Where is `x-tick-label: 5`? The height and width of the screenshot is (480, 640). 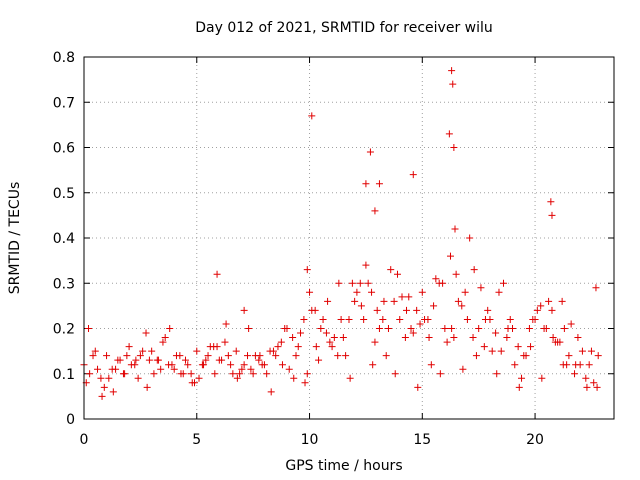
x-tick-label: 5 is located at coordinates (196, 440).